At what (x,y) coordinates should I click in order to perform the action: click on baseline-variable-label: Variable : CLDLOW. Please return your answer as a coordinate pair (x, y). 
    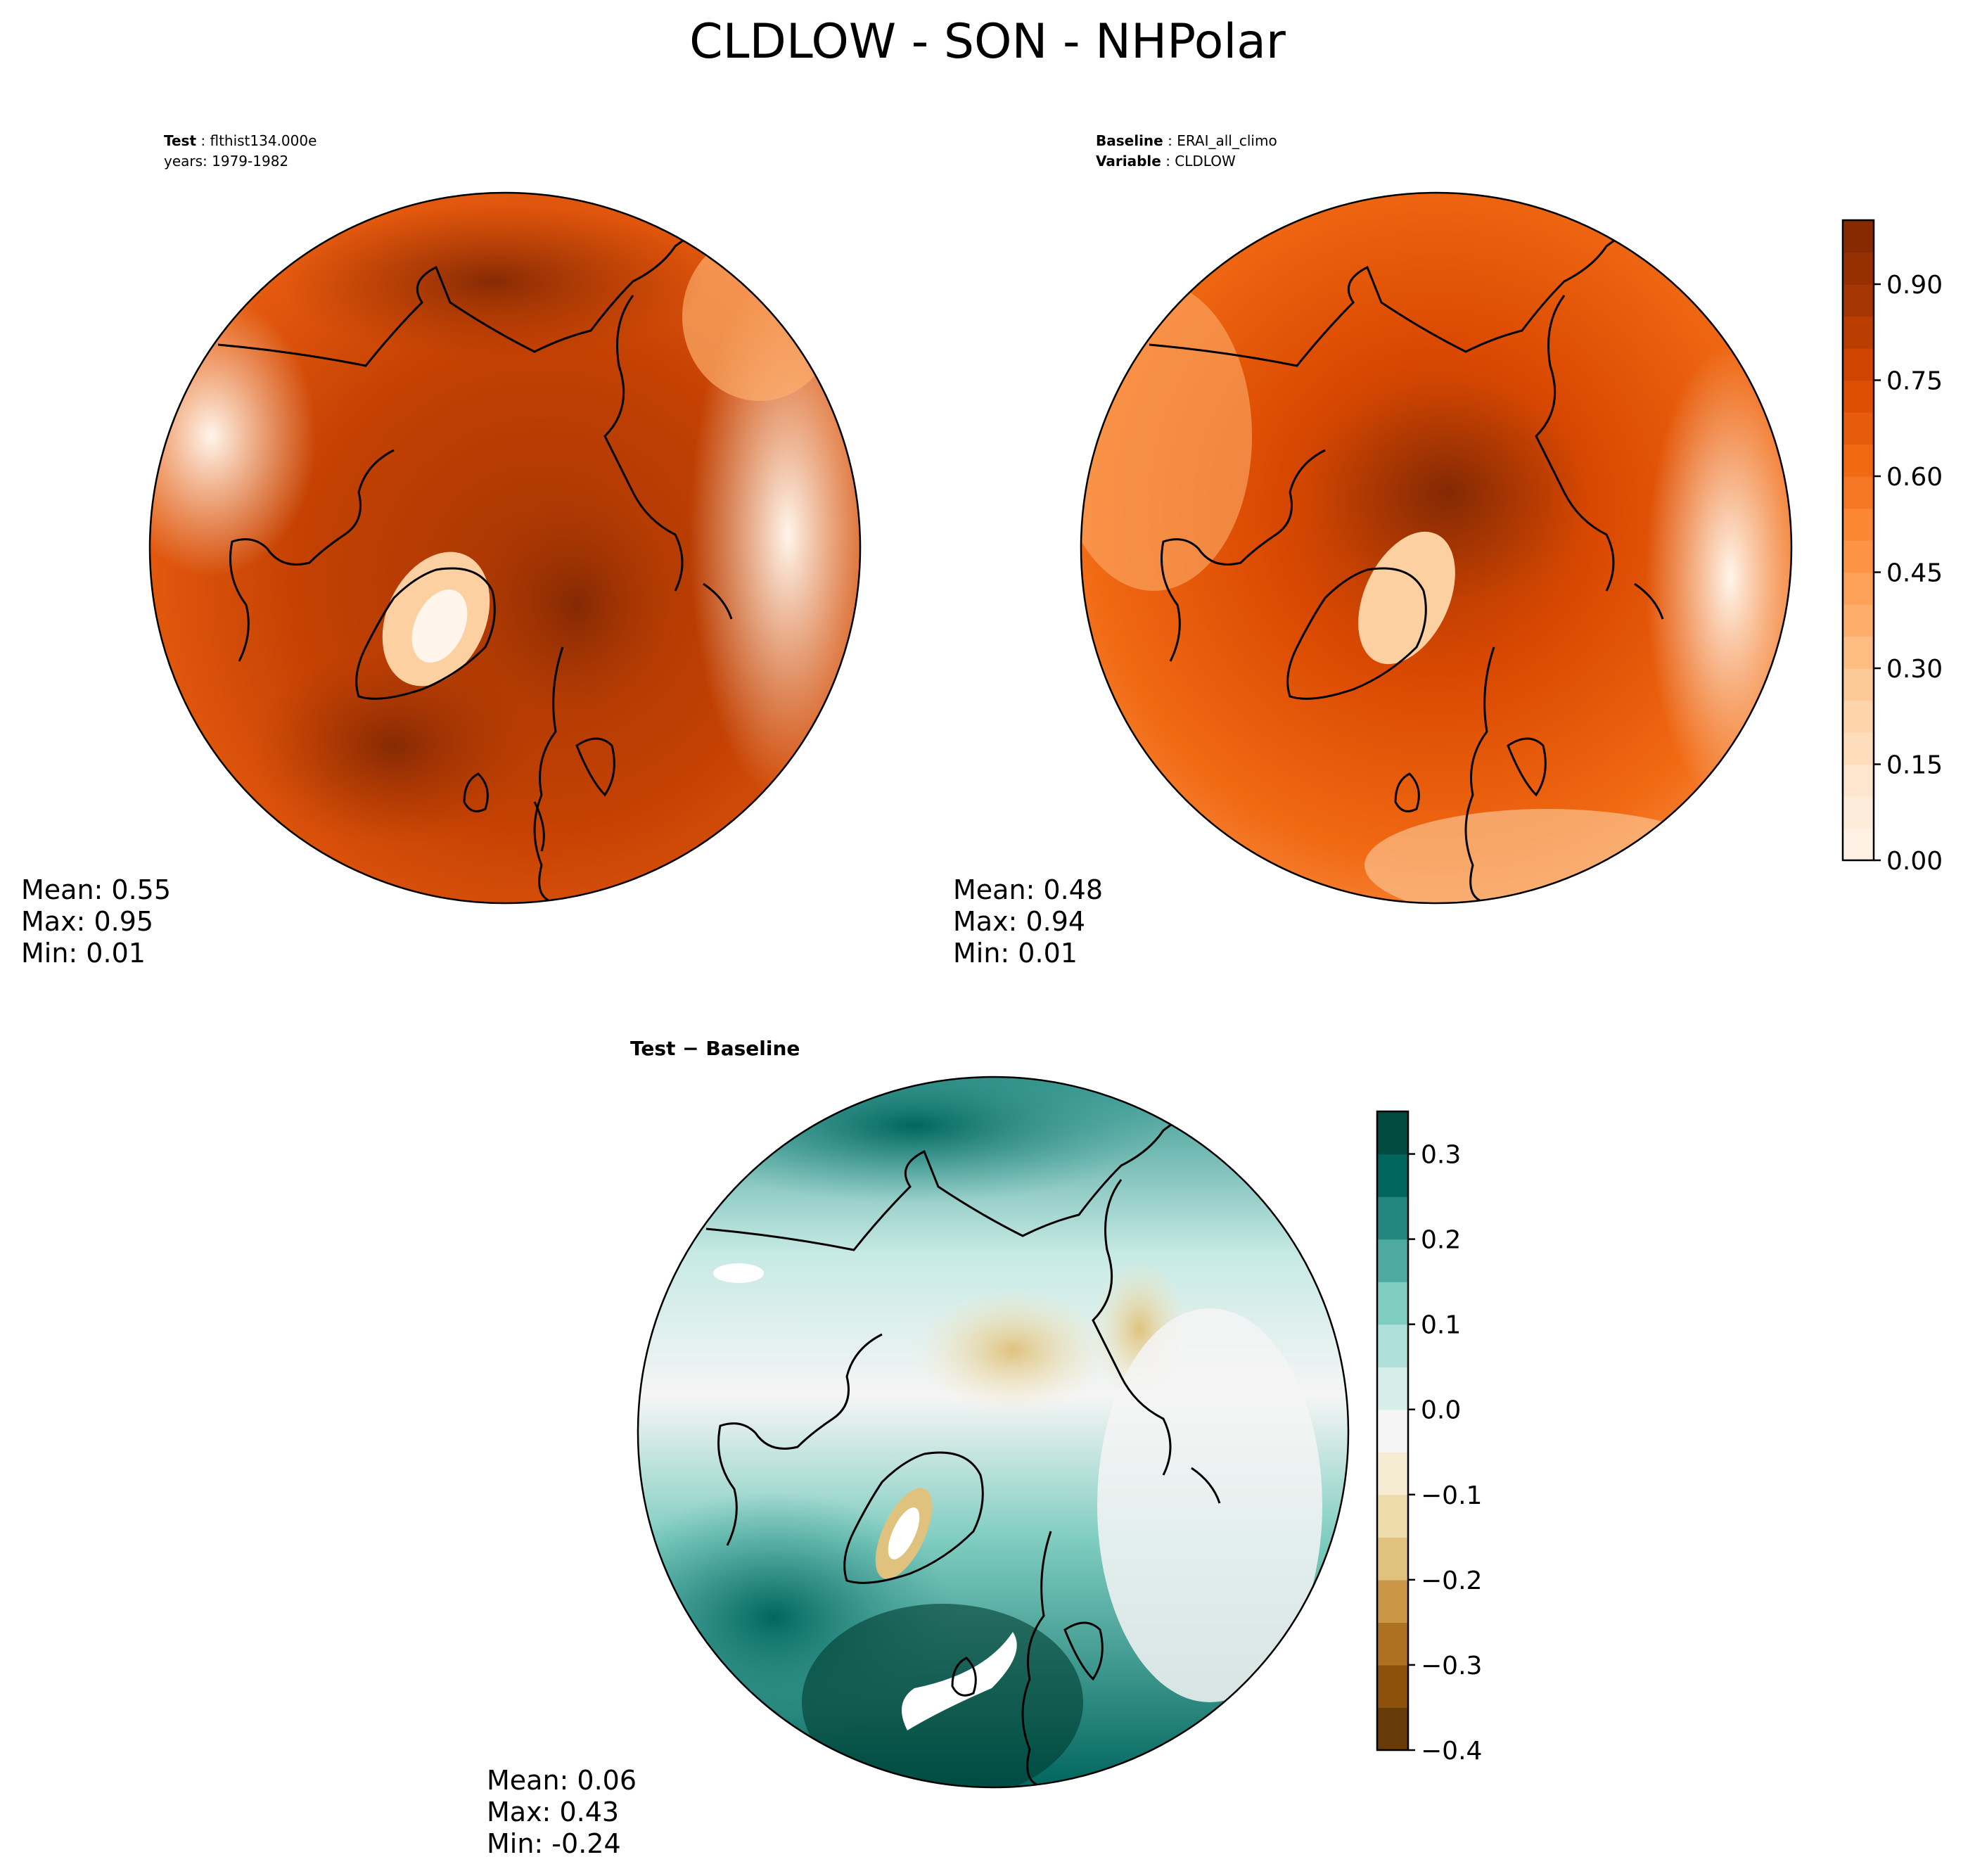
    Looking at the image, I should click on (1166, 161).